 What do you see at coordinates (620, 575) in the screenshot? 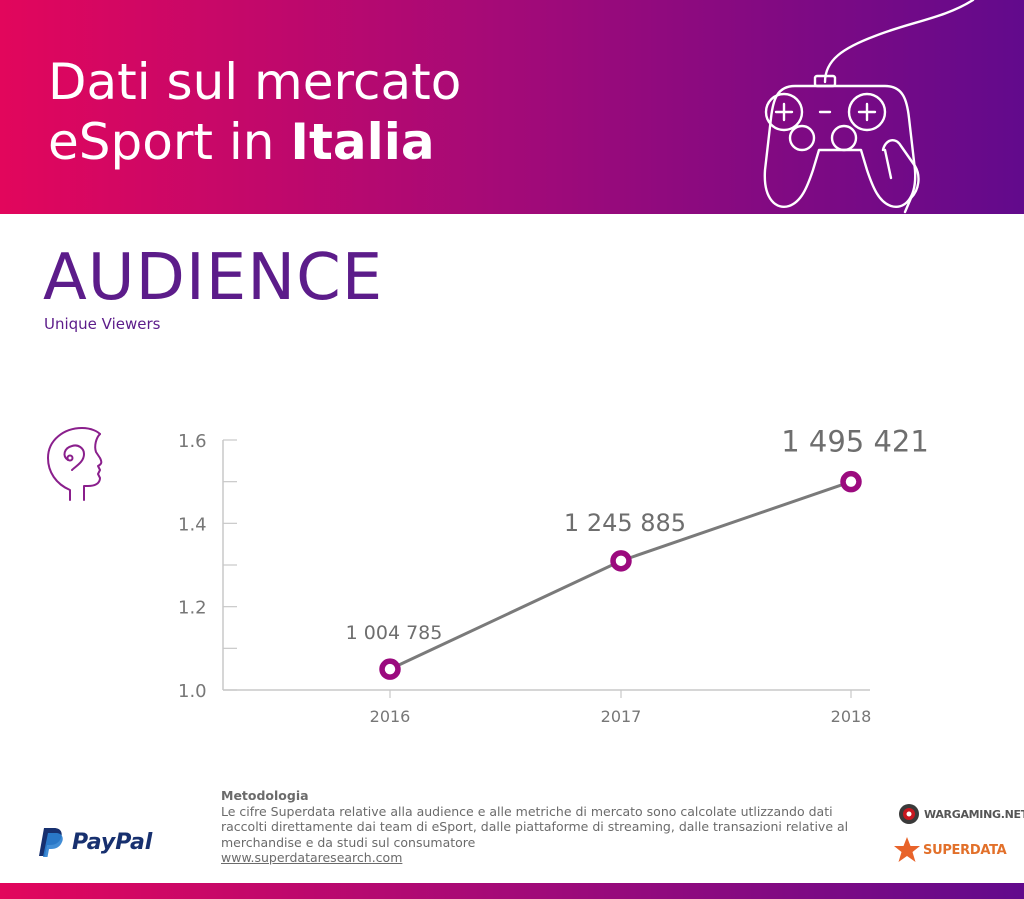
I see `data-markers` at bounding box center [620, 575].